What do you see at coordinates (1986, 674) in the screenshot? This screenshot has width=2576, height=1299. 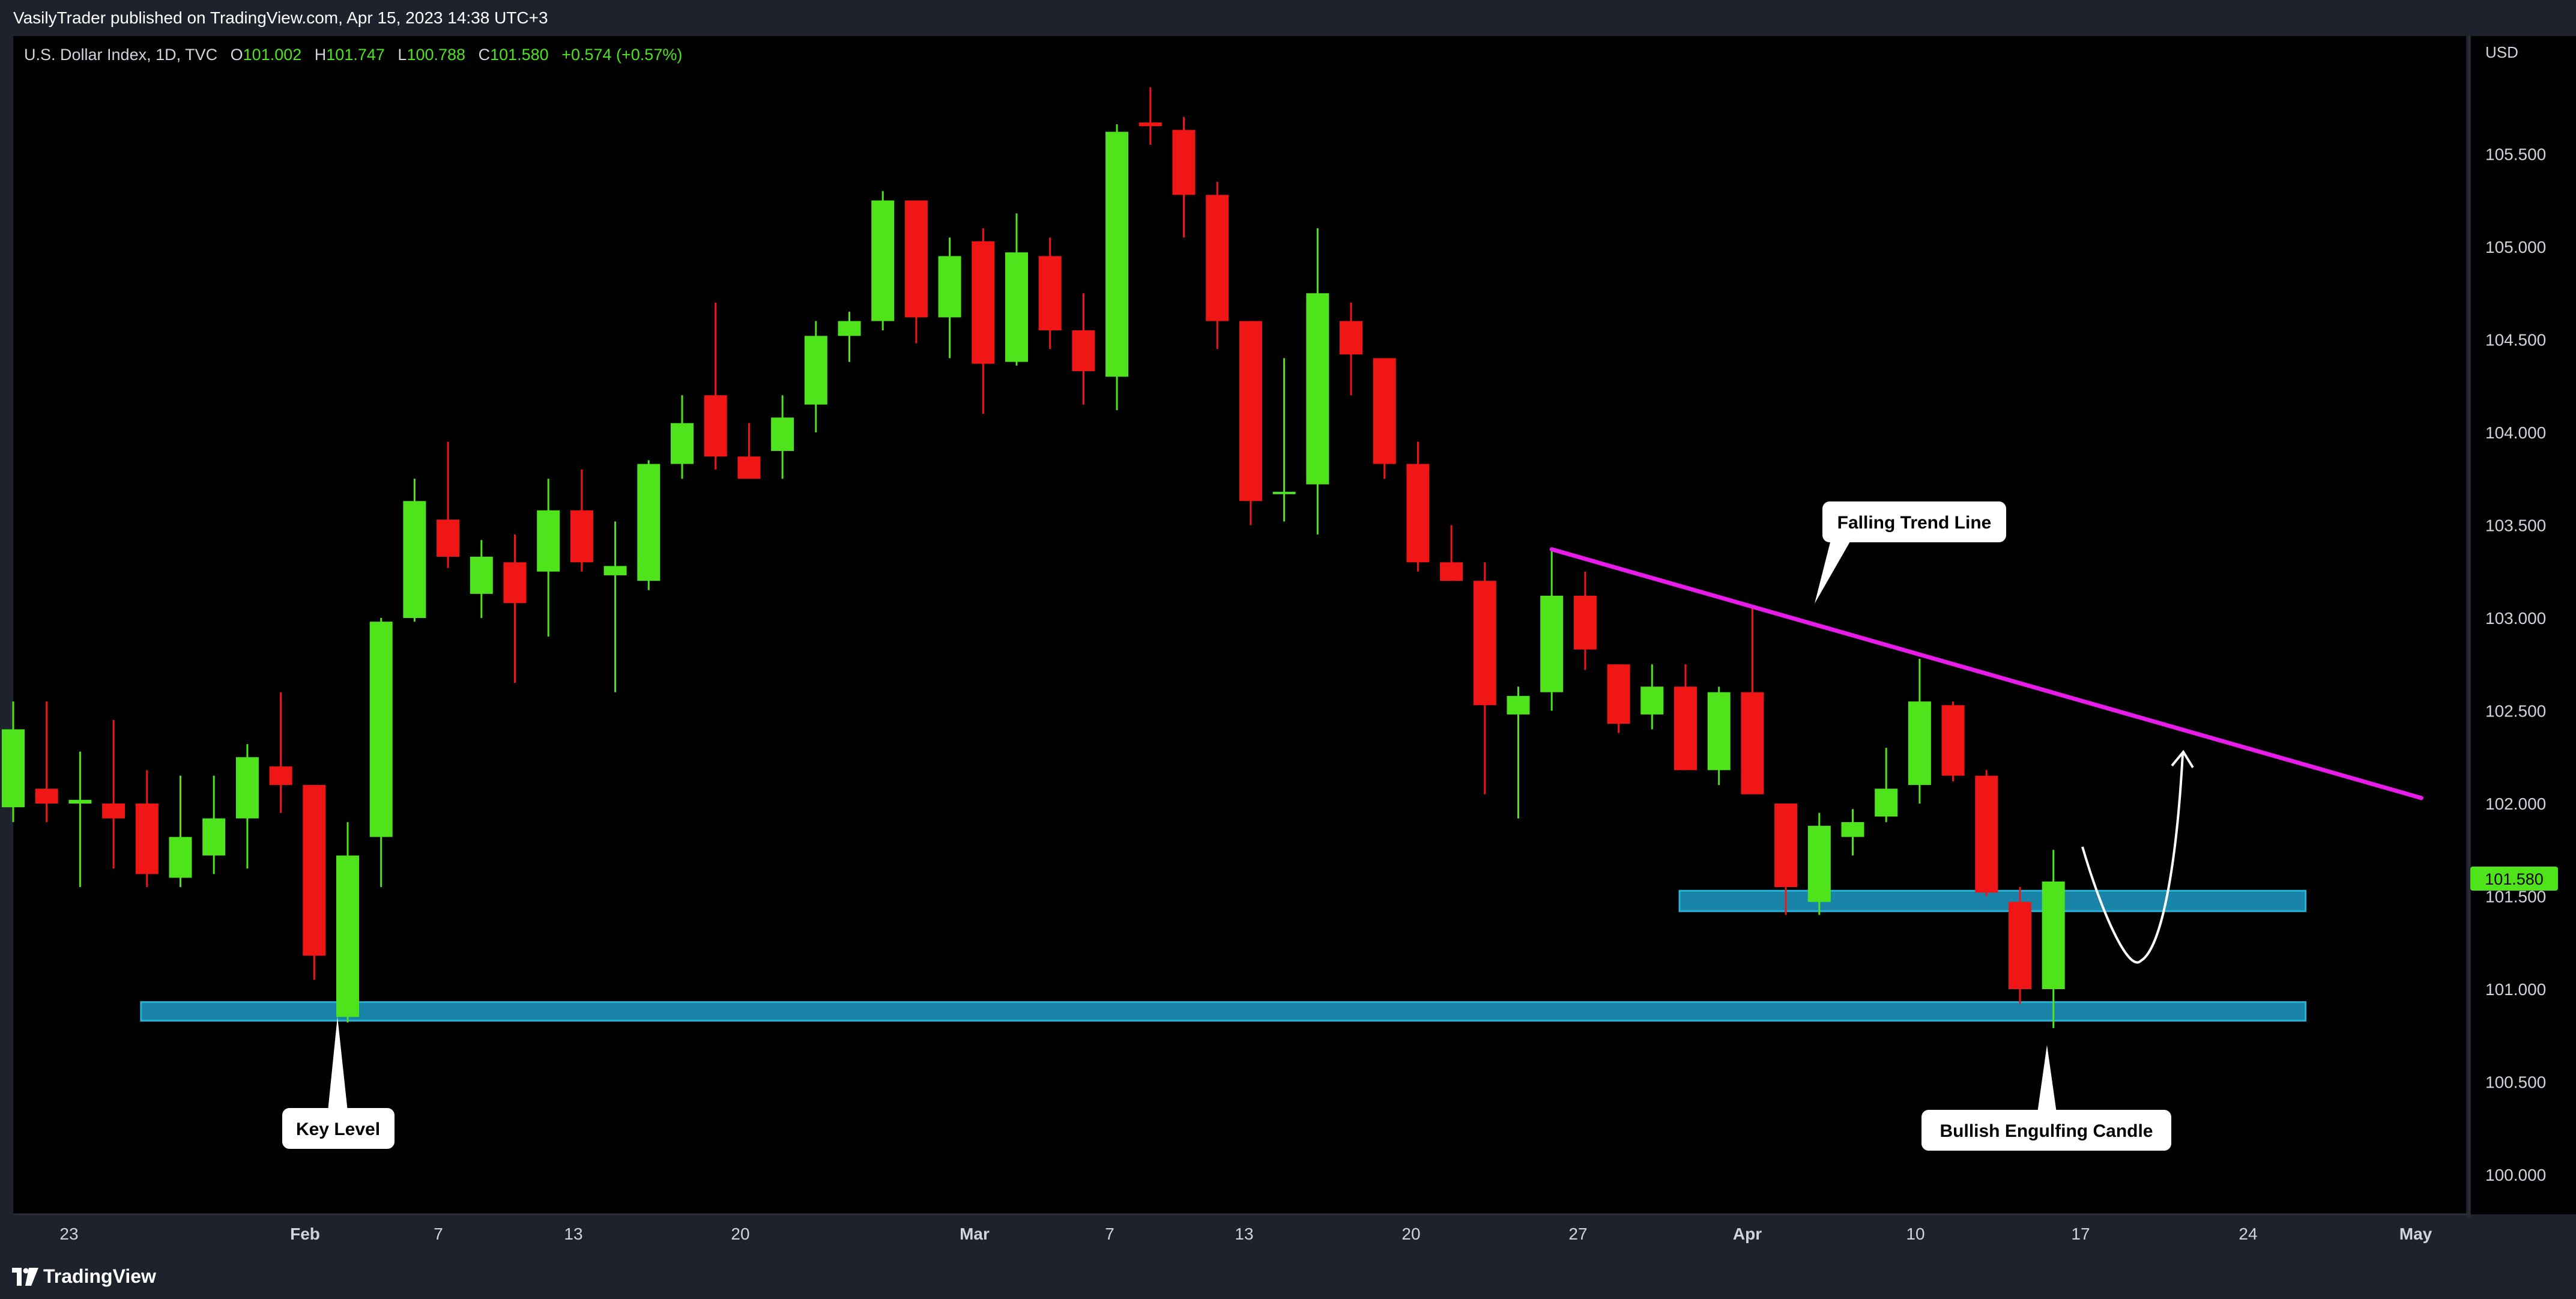 I see `trend-line-group` at bounding box center [1986, 674].